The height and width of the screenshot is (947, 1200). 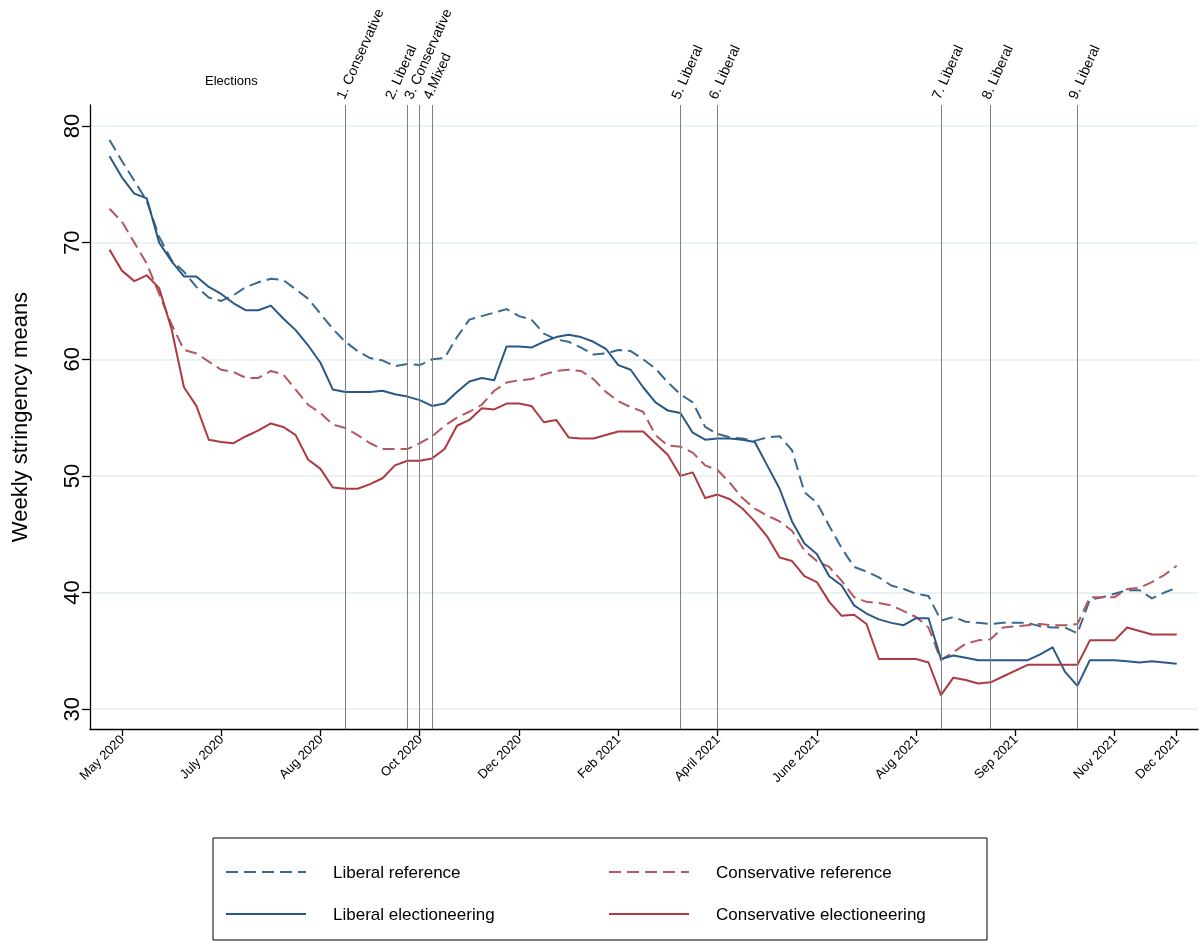 I want to click on y-tick-label: 50, so click(x=71, y=476).